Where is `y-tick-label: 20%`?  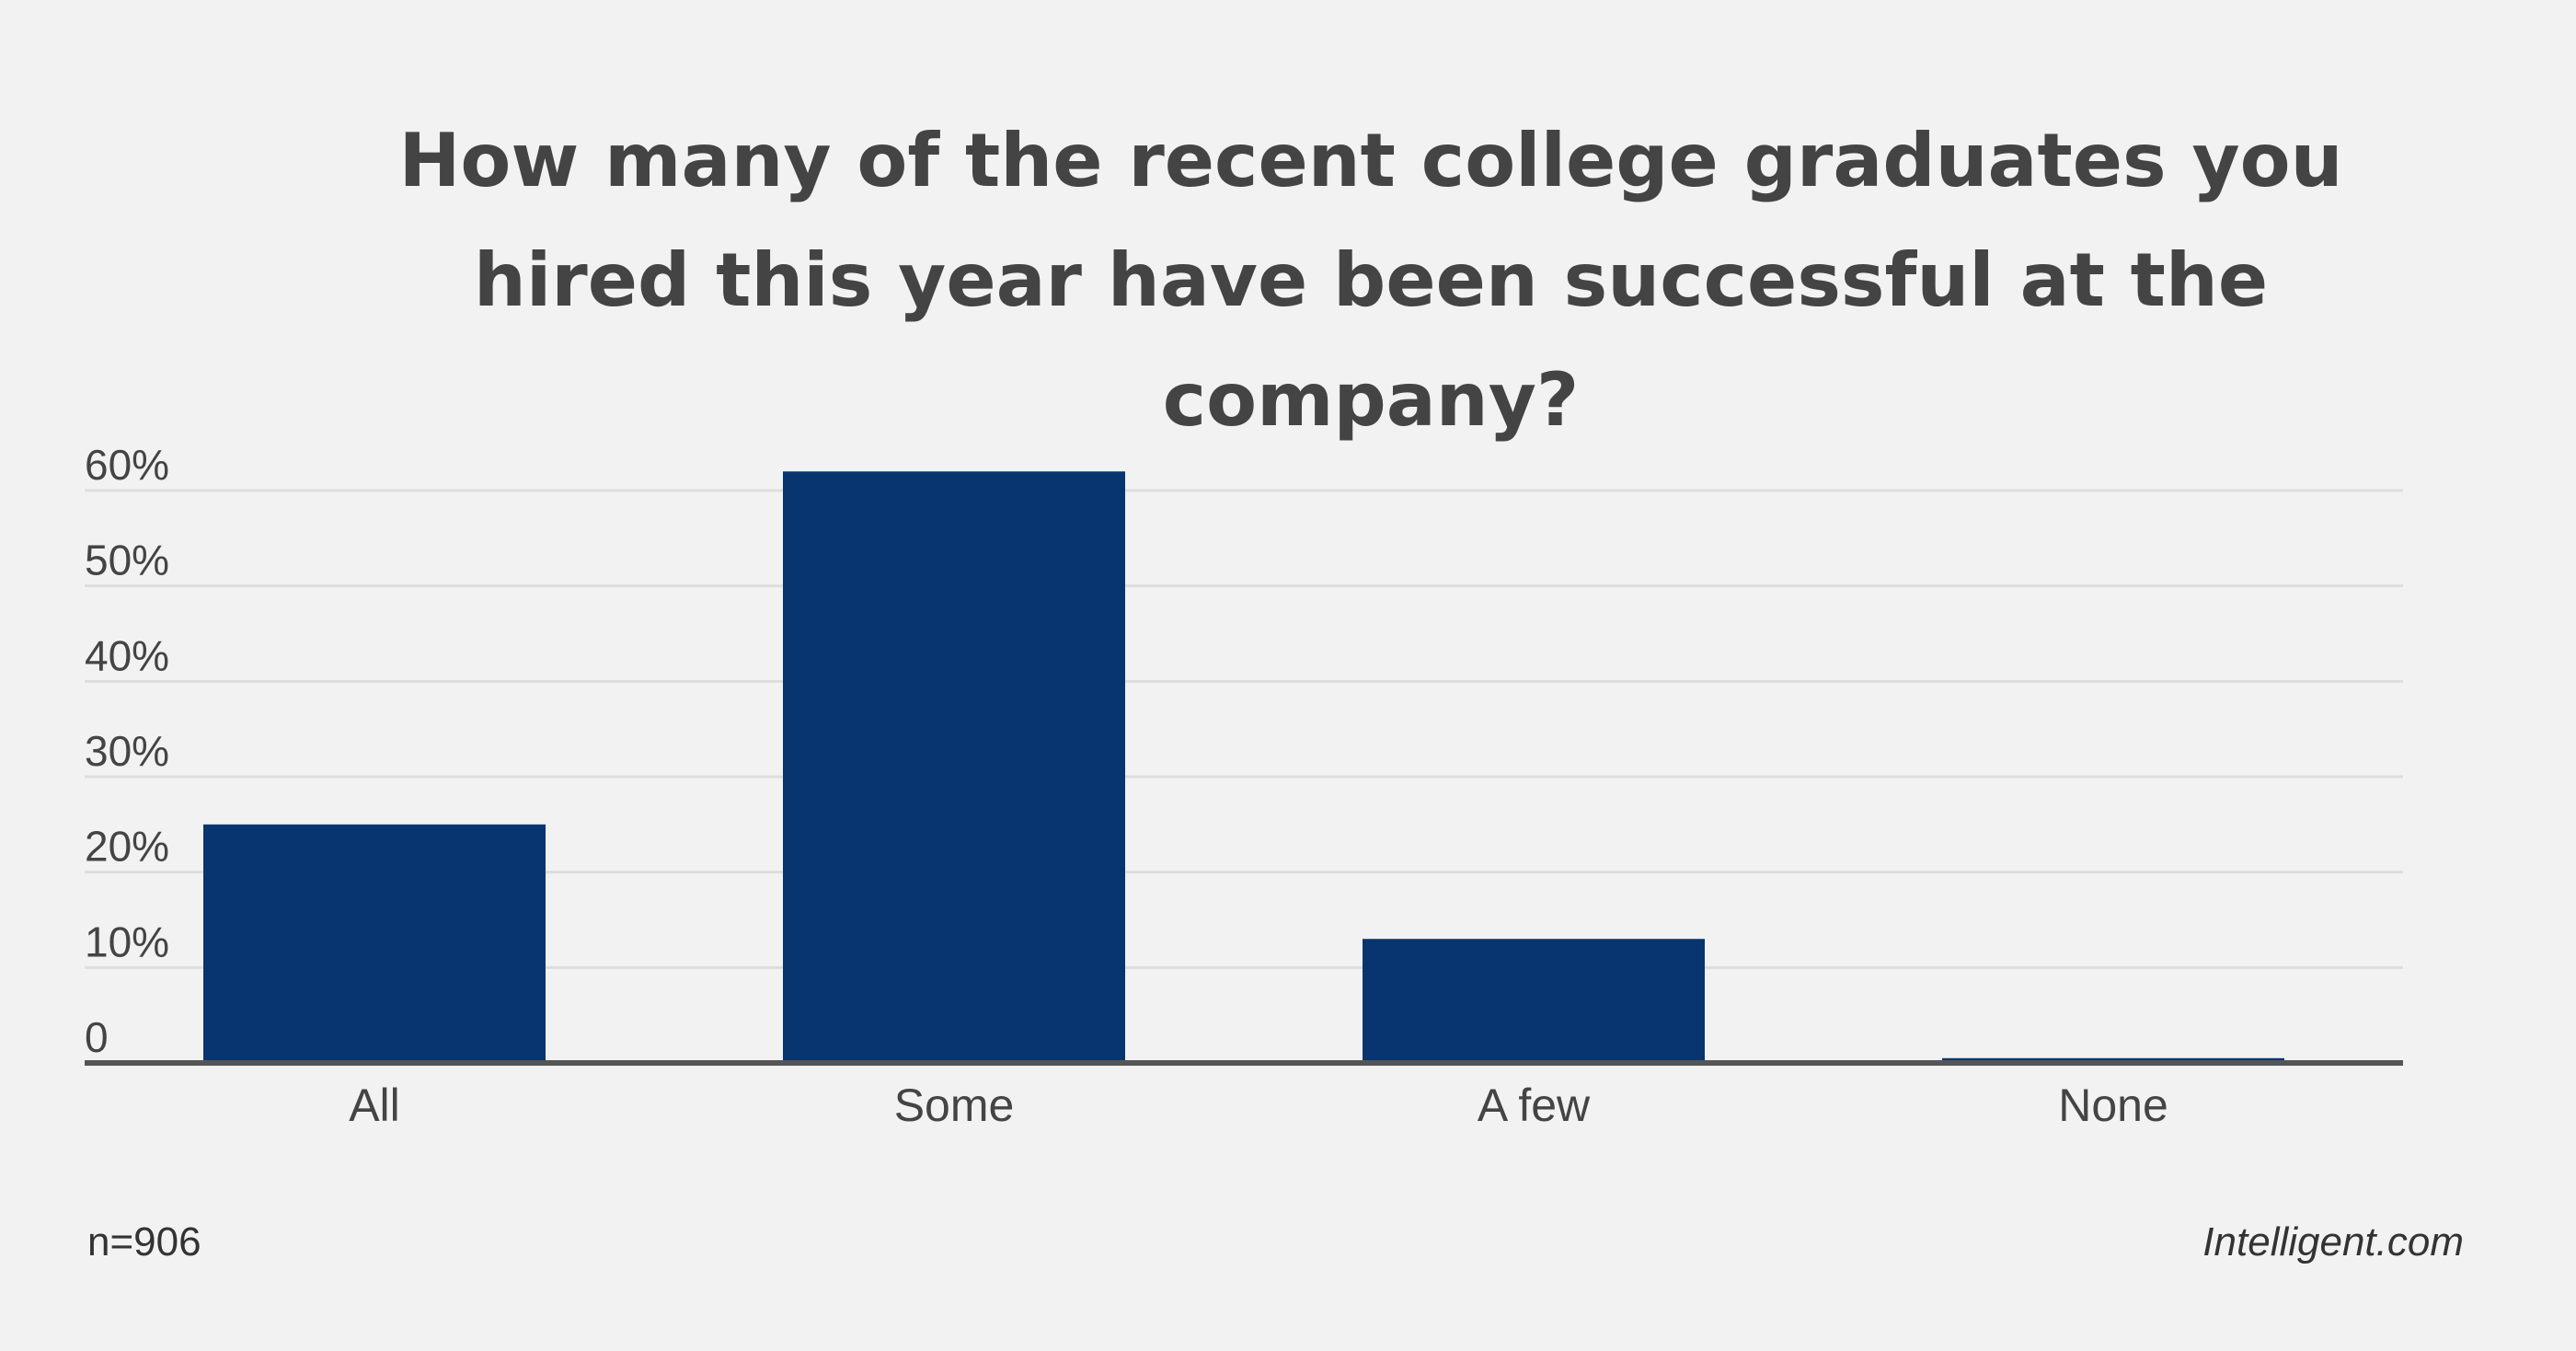
y-tick-label: 20% is located at coordinates (127, 847).